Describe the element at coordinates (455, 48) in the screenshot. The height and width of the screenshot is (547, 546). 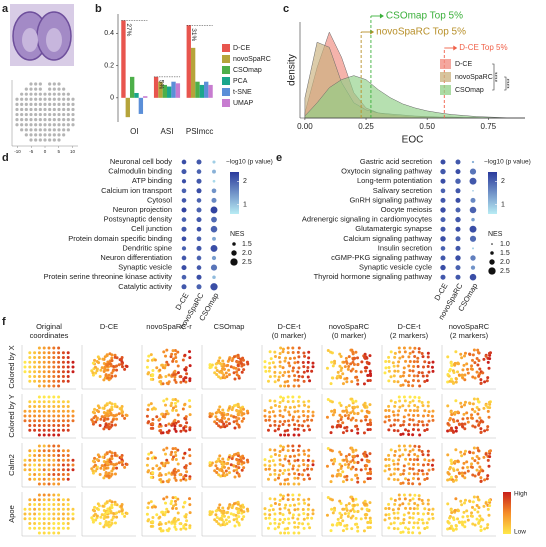
I see `threshold-arrowhead` at that location.